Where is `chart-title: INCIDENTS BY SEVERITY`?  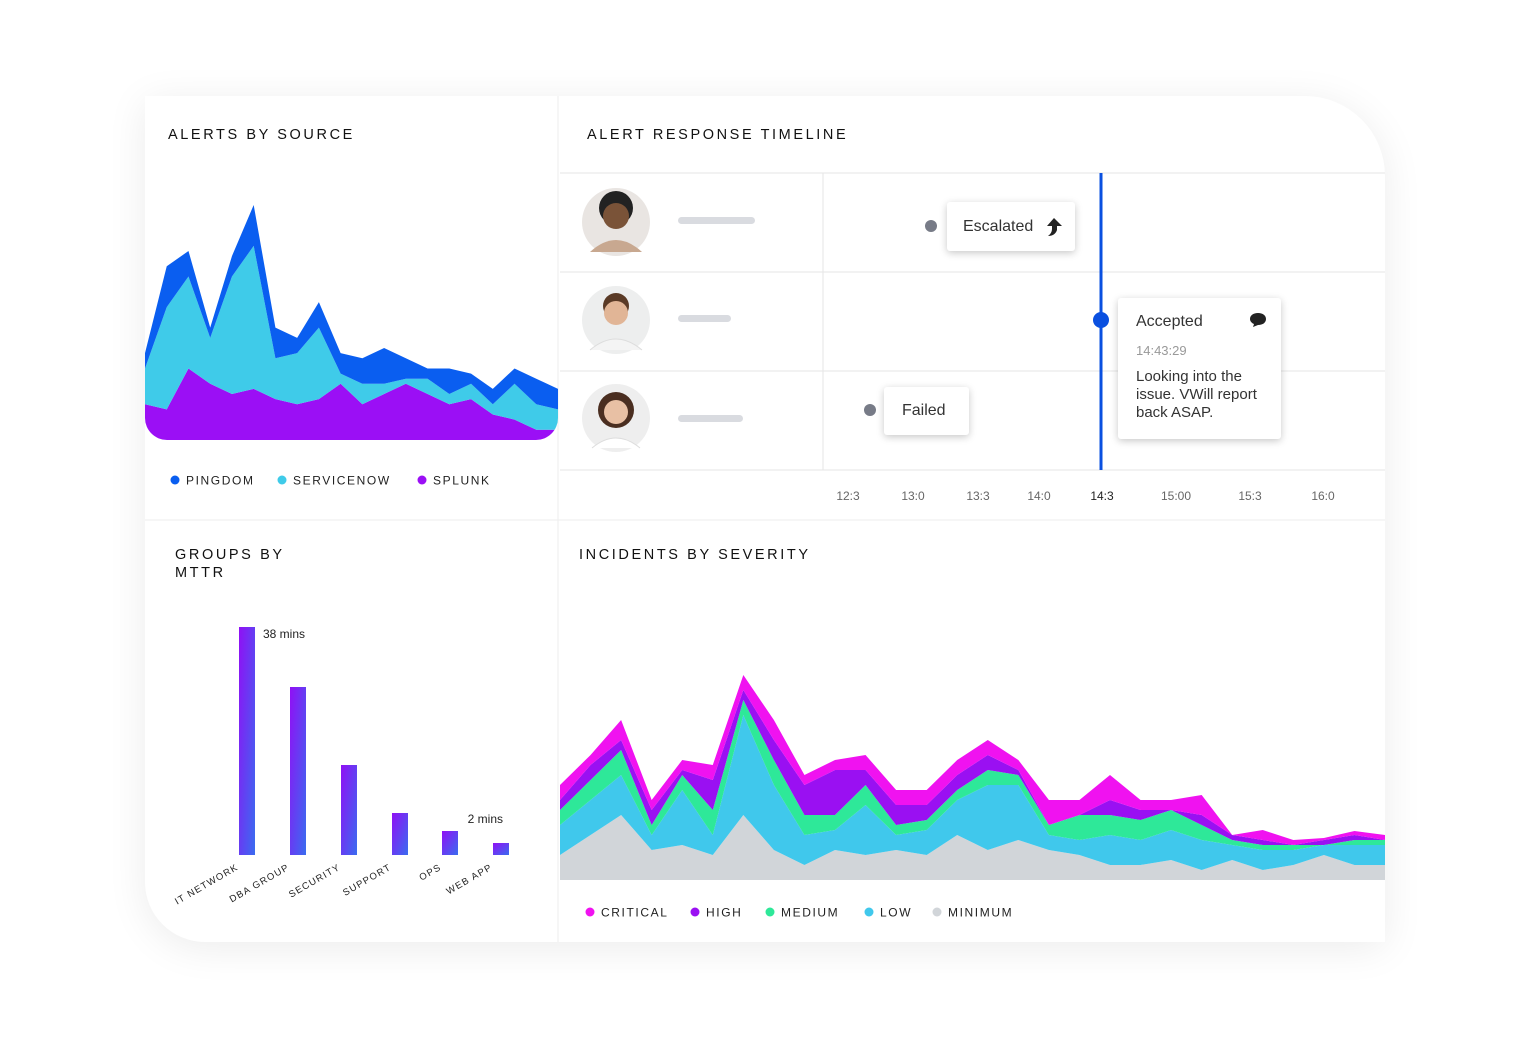 chart-title: INCIDENTS BY SEVERITY is located at coordinates (695, 555).